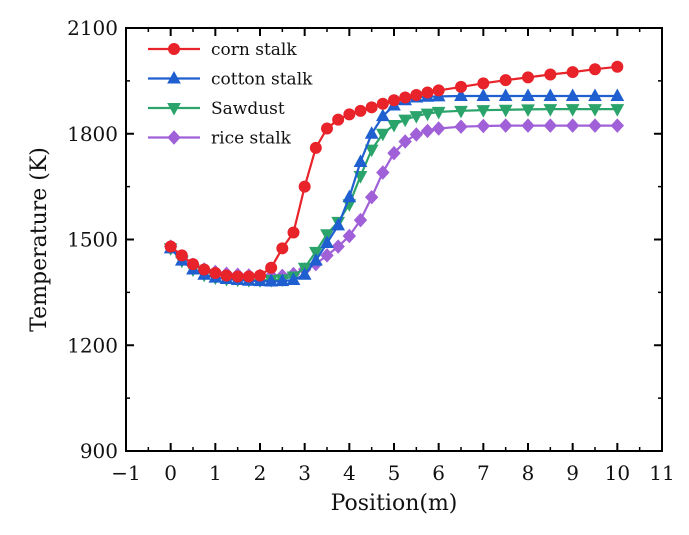 This screenshot has width=689, height=535. I want to click on y-tick-label: 900, so click(99, 451).